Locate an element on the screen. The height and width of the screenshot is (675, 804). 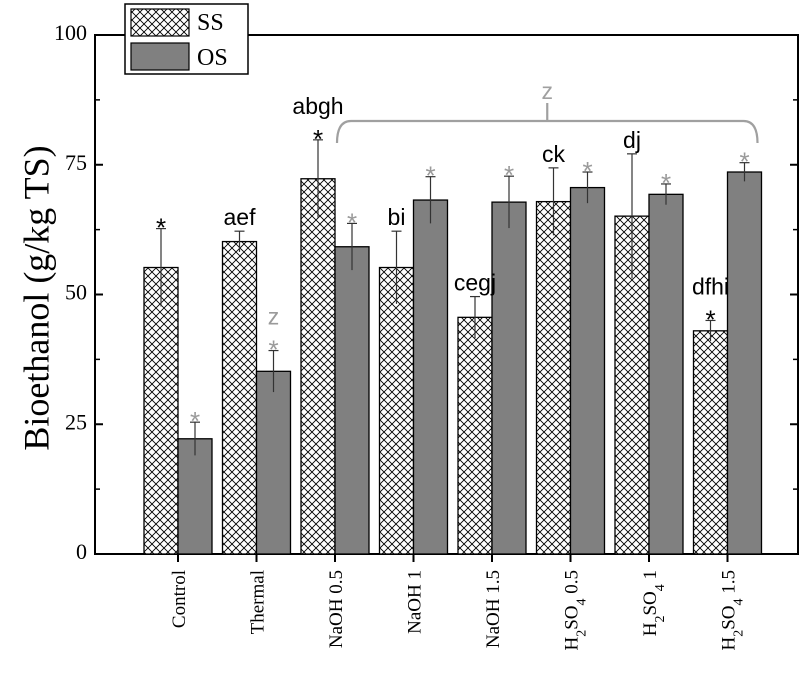
legend: SS OS is located at coordinates (186, 39).